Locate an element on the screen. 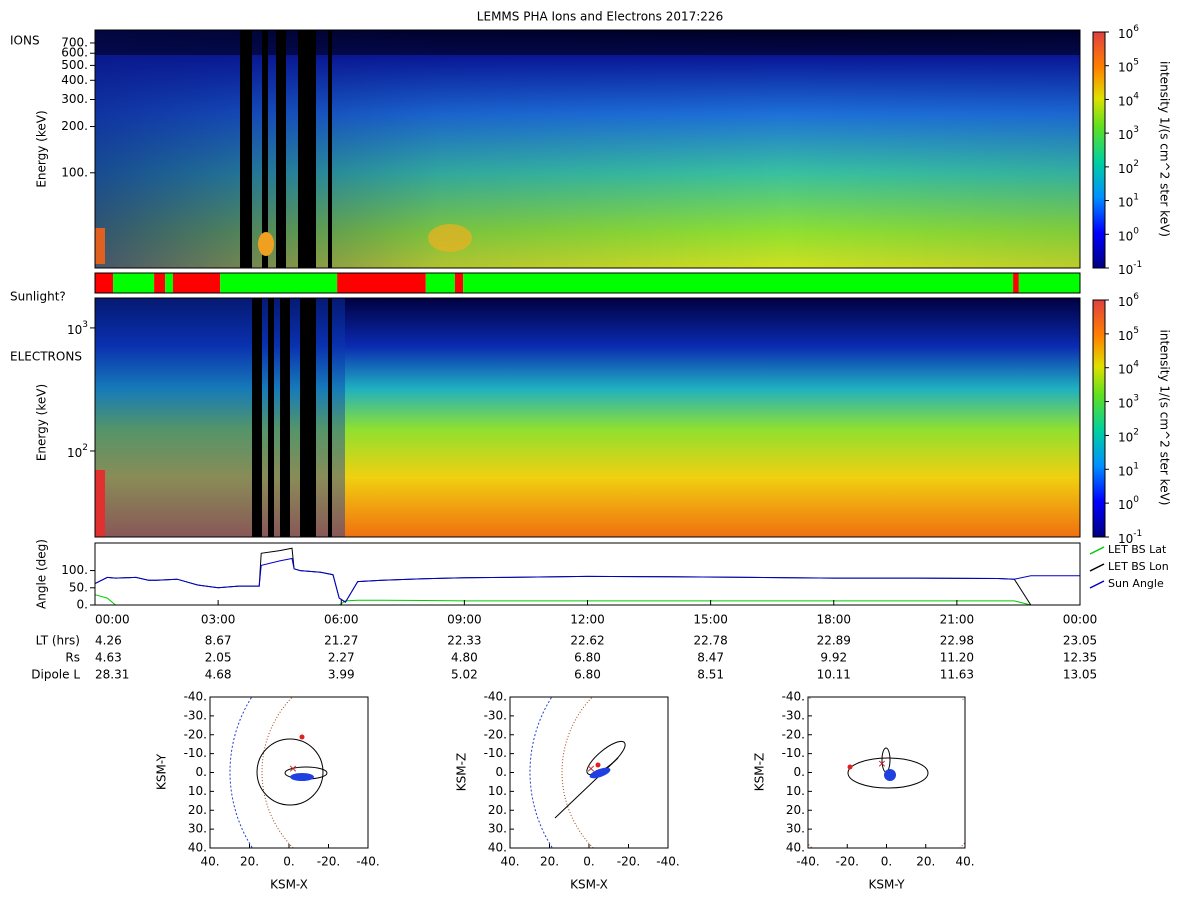  orbit-xy-trace: × is located at coordinates (278, 772).